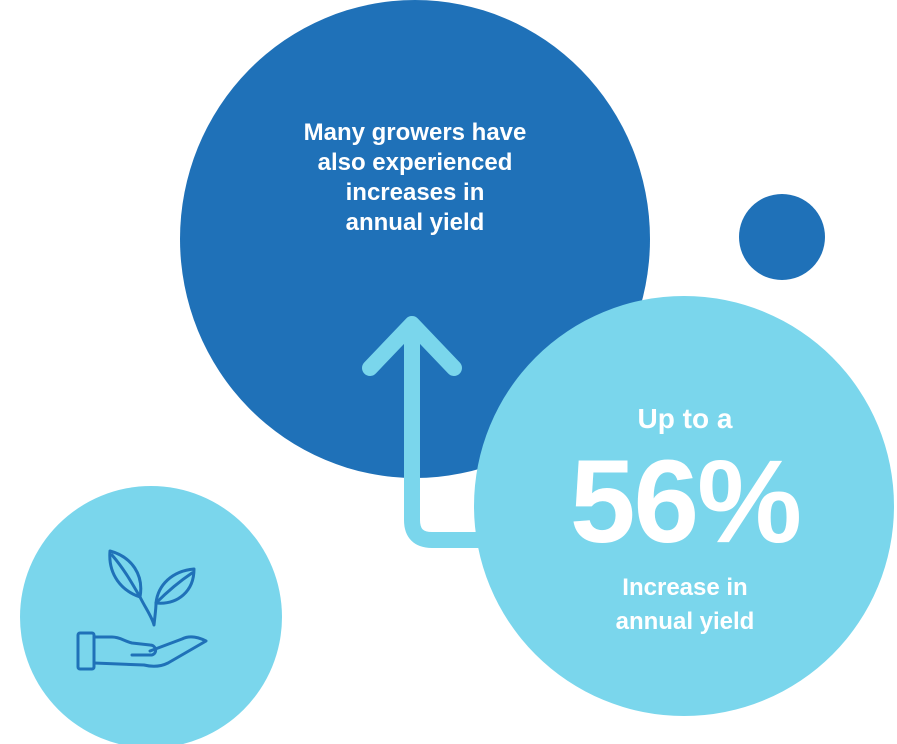  I want to click on stat-prefix: Up to a, so click(685, 418).